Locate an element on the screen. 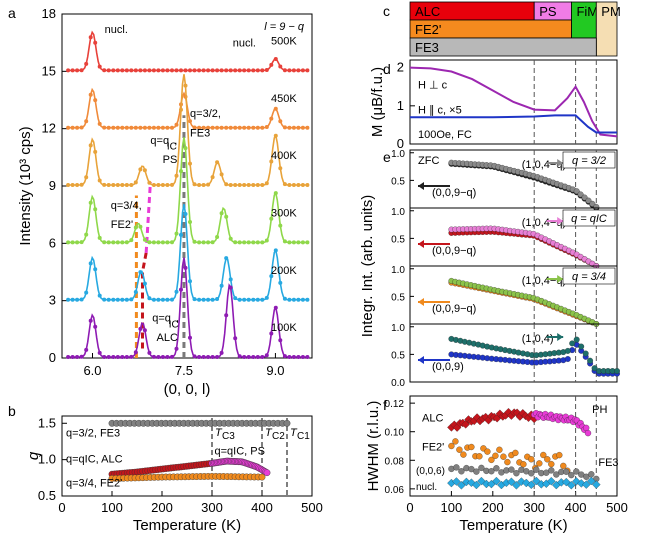  annotation: q=3/2, is located at coordinates (205, 114).